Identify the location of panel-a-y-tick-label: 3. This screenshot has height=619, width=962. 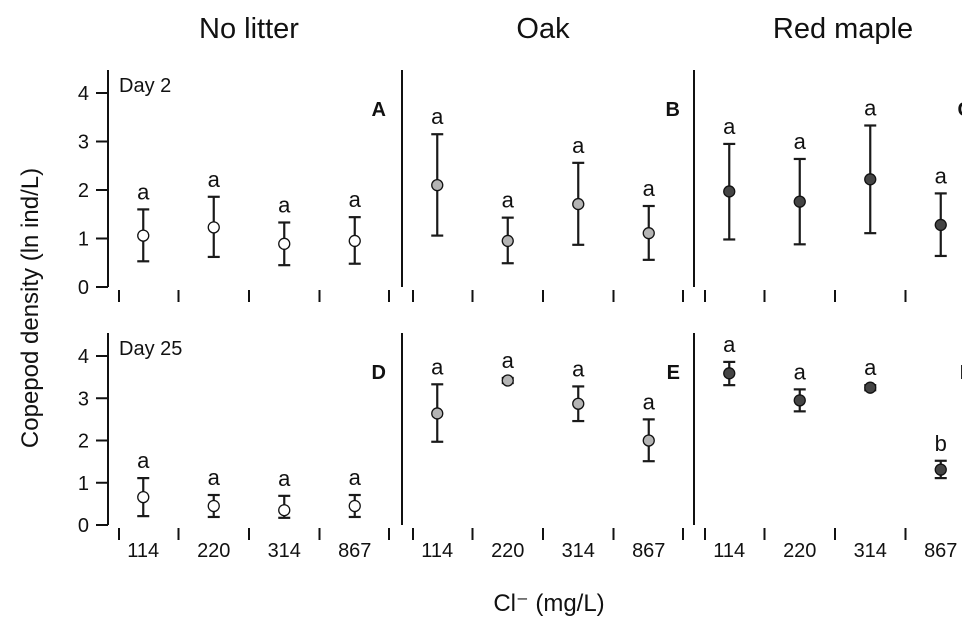
(83, 143).